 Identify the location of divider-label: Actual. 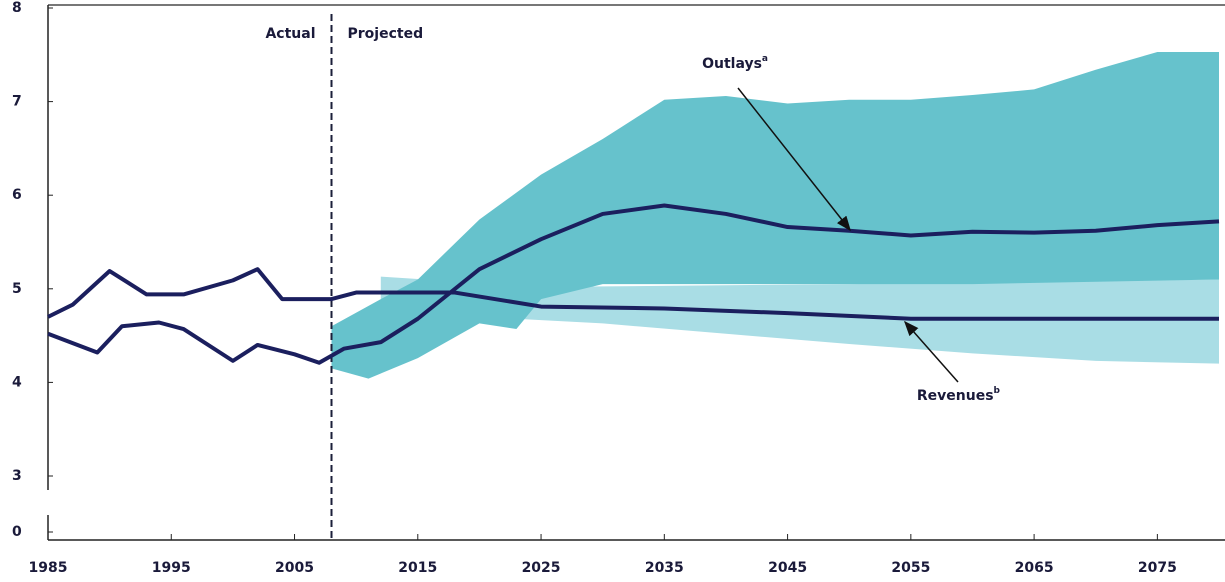
(290, 34).